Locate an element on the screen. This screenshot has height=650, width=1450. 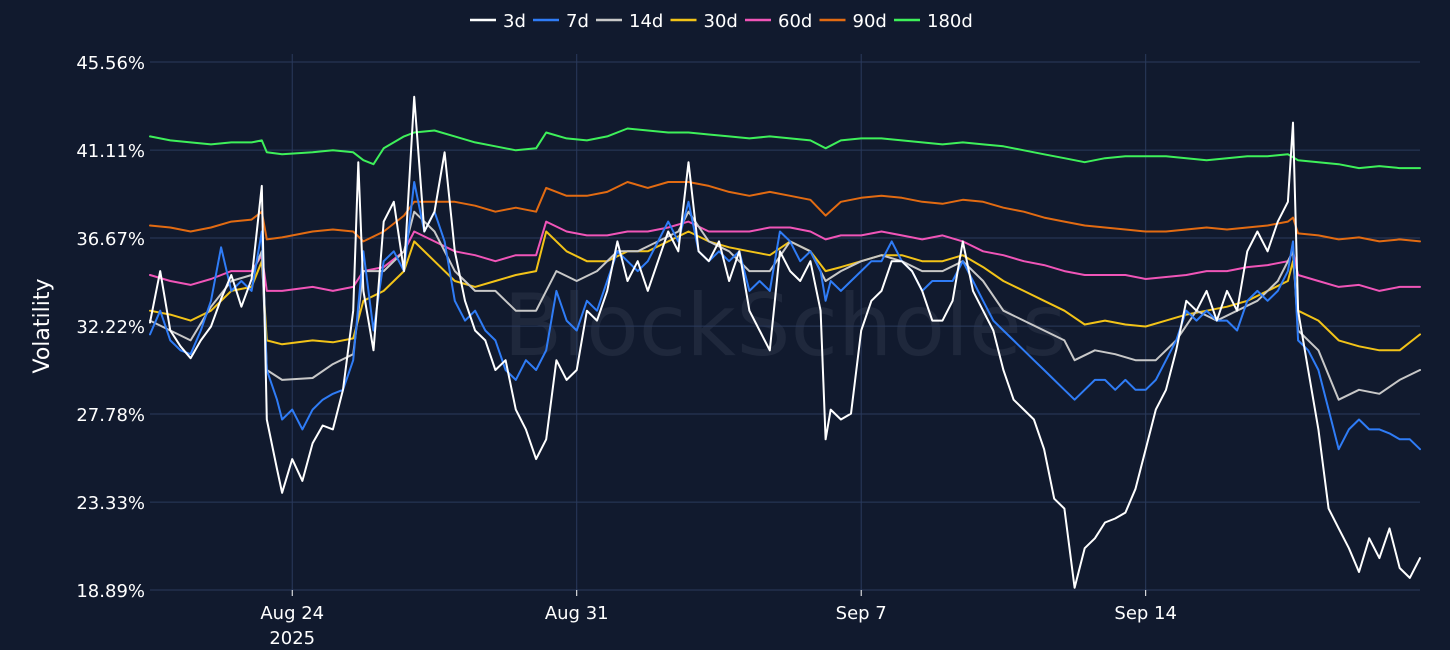
legend: 3d 7d 14d 30d 60d 90d 180d is located at coordinates (721, 21).